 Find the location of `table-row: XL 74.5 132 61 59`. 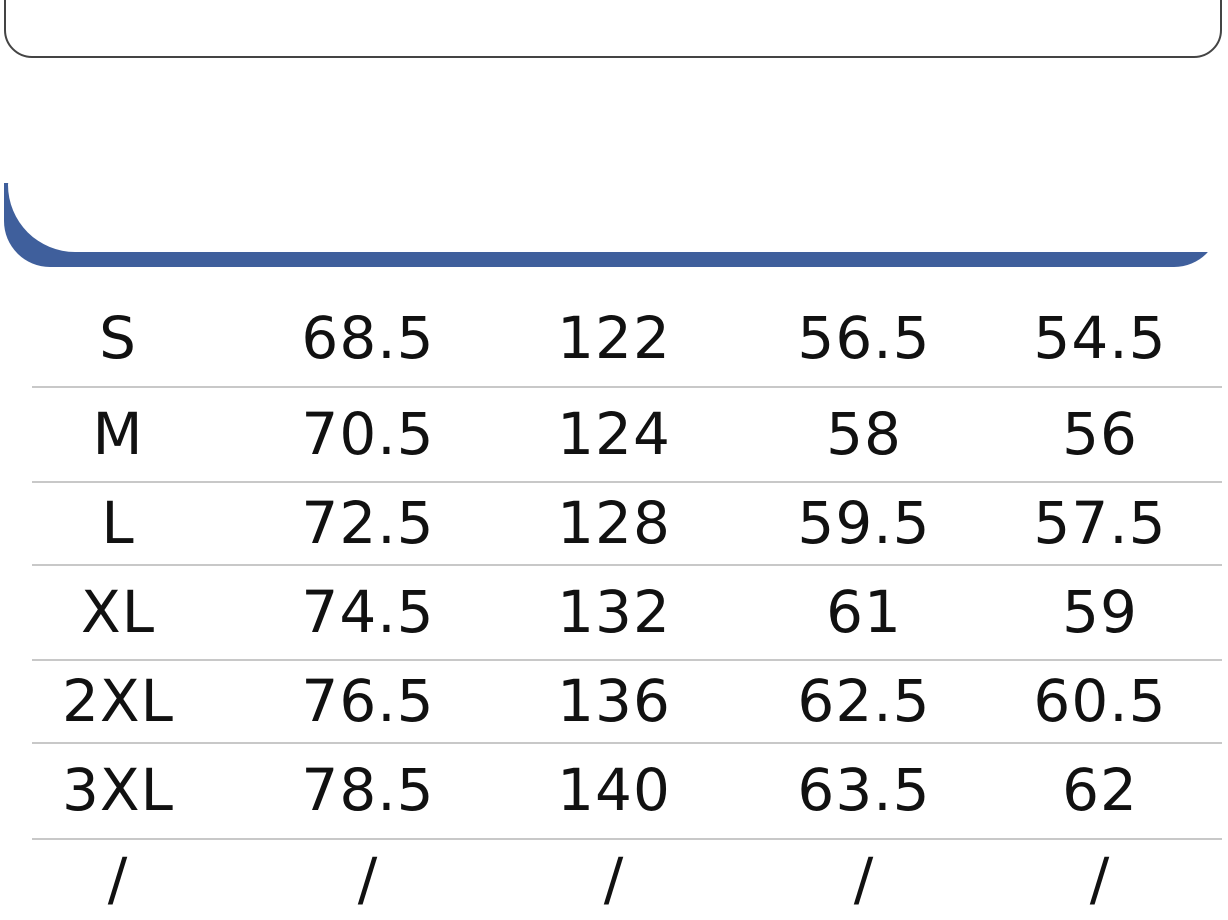

table-row: XL 74.5 132 61 59 is located at coordinates (614, 612).